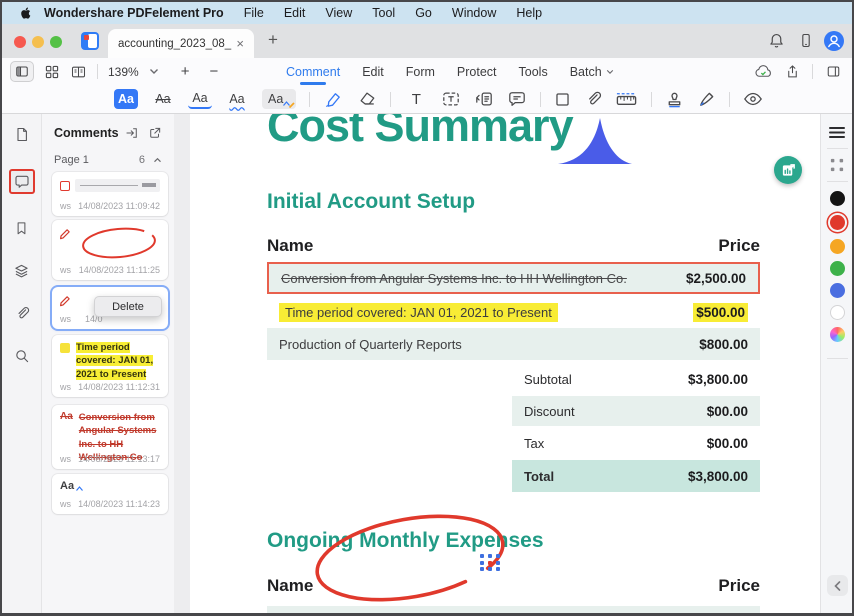 This screenshot has height=616, width=854. What do you see at coordinates (237, 99) in the screenshot?
I see `squiggly-underline-text-tool: Aa` at bounding box center [237, 99].